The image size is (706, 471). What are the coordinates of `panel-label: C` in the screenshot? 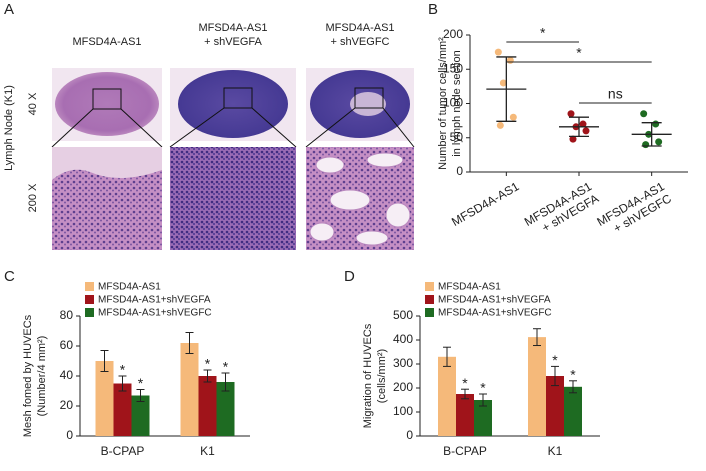 It's located at (9, 276).